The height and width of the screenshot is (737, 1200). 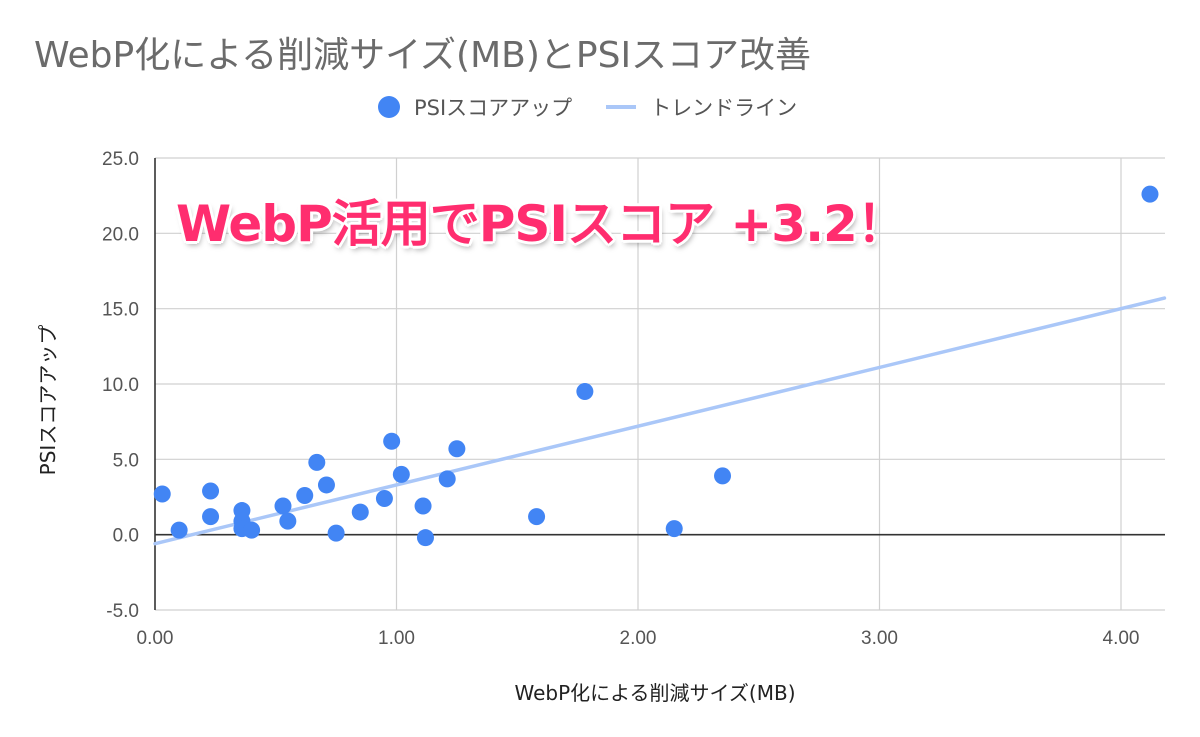 I want to click on y-tick-label: 20.0, so click(x=120, y=234).